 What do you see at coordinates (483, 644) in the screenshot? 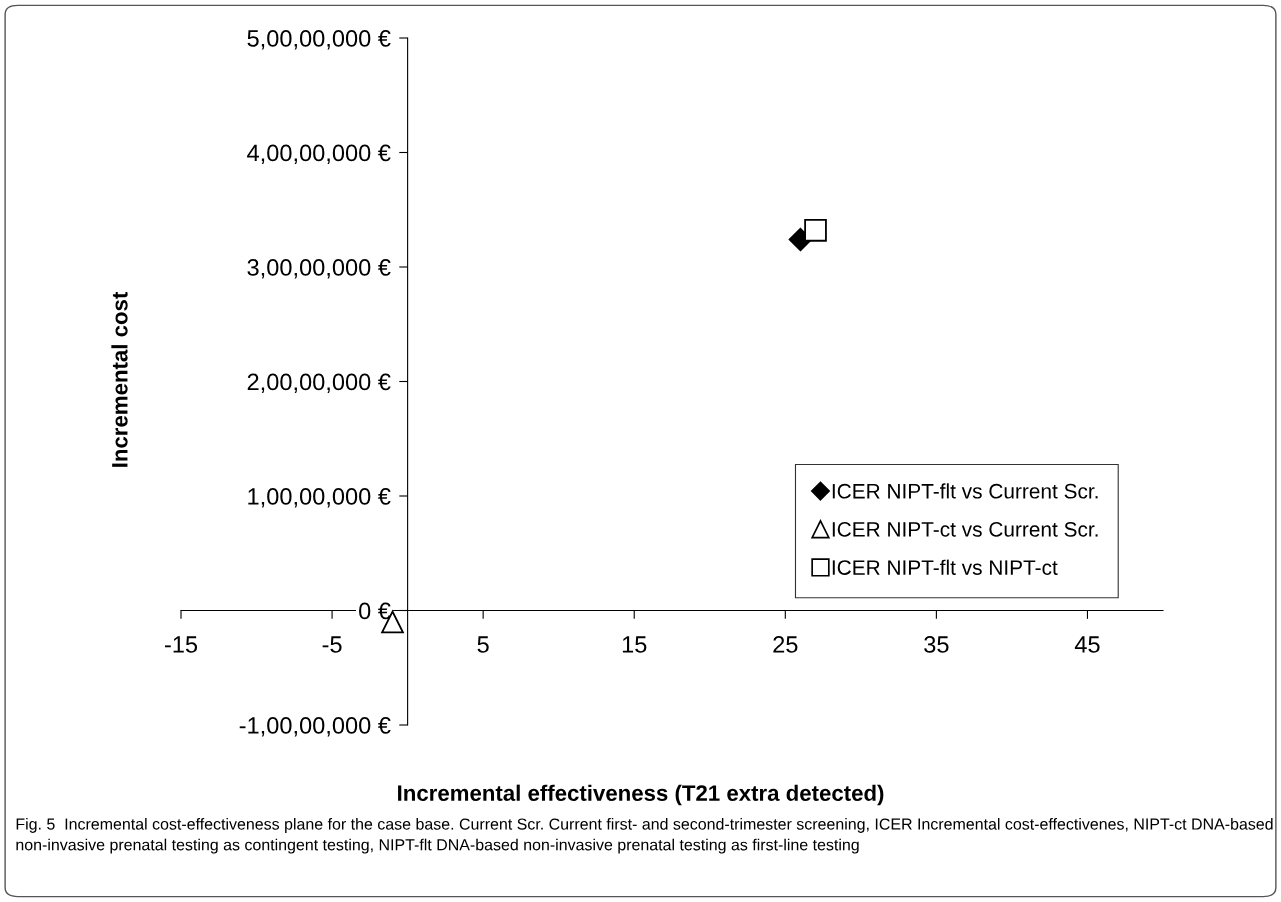
I see `x-tick-label: 5` at bounding box center [483, 644].